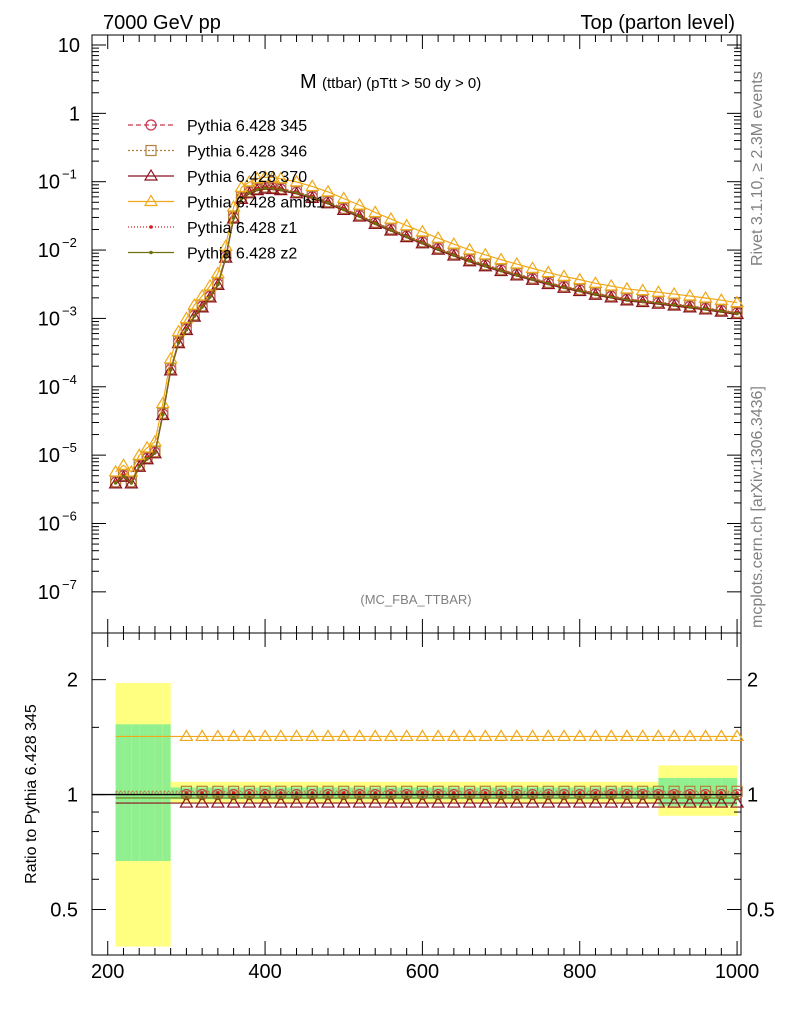 Image resolution: width=786 pixels, height=1024 pixels. What do you see at coordinates (72, 681) in the screenshot?
I see `ratio-y-tick-label: 2` at bounding box center [72, 681].